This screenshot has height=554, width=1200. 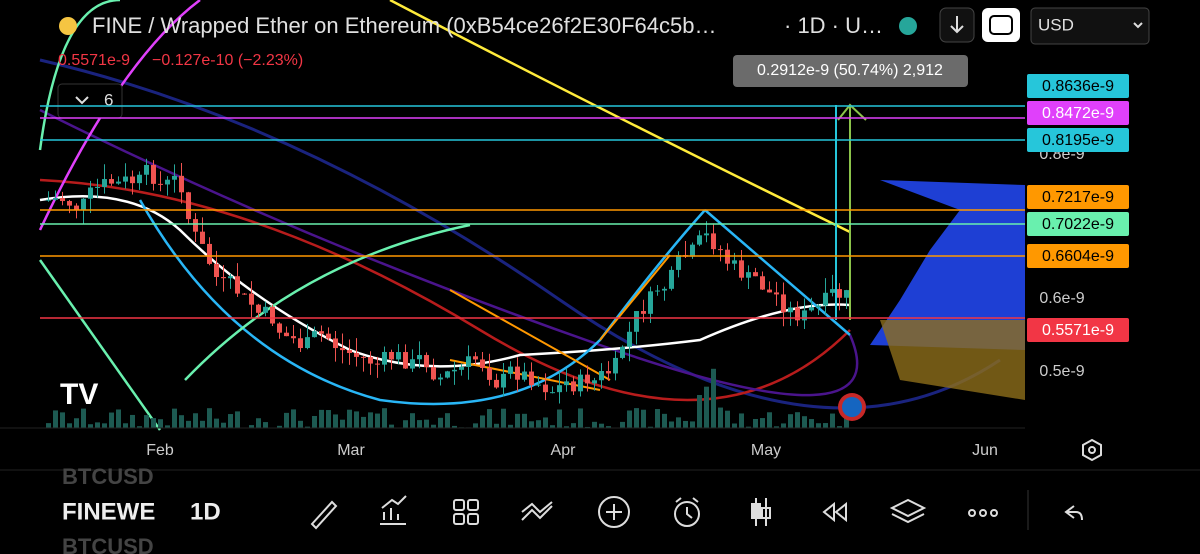 I want to click on undo-tool, so click(x=1073, y=513).